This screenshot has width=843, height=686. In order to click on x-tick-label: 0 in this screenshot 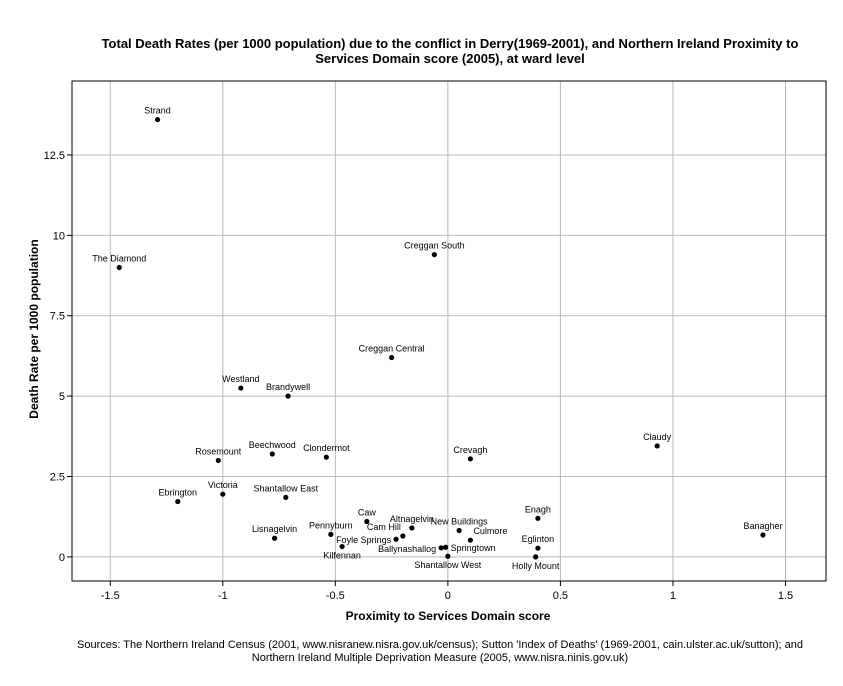, I will do `click(448, 596)`.